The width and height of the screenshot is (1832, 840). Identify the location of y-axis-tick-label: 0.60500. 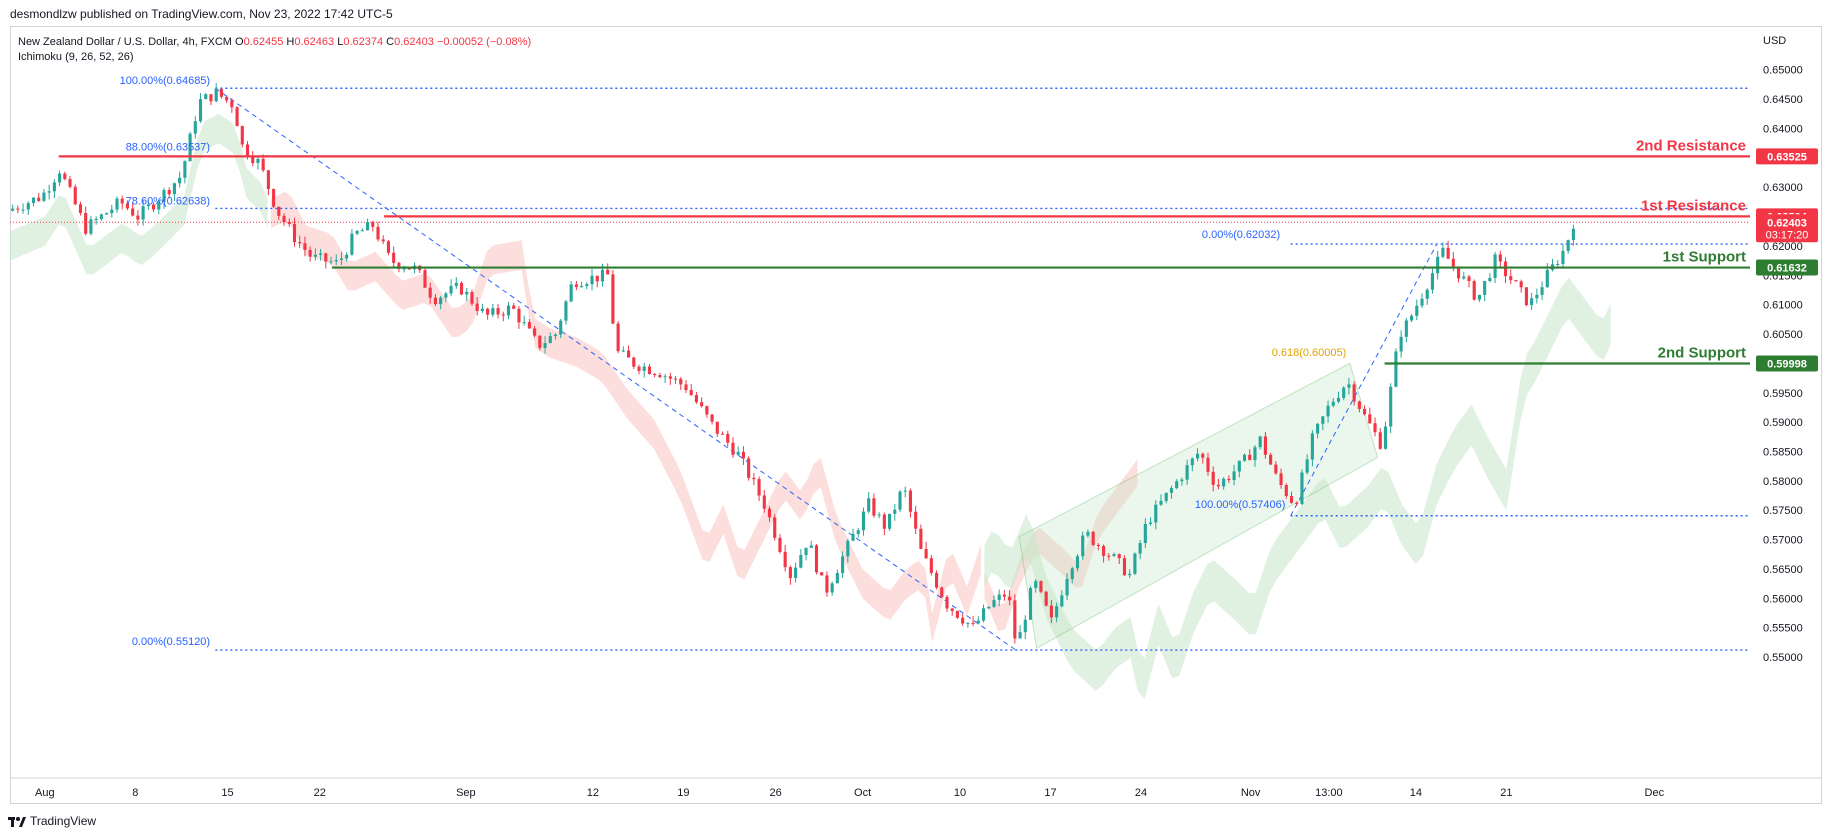
(1783, 335).